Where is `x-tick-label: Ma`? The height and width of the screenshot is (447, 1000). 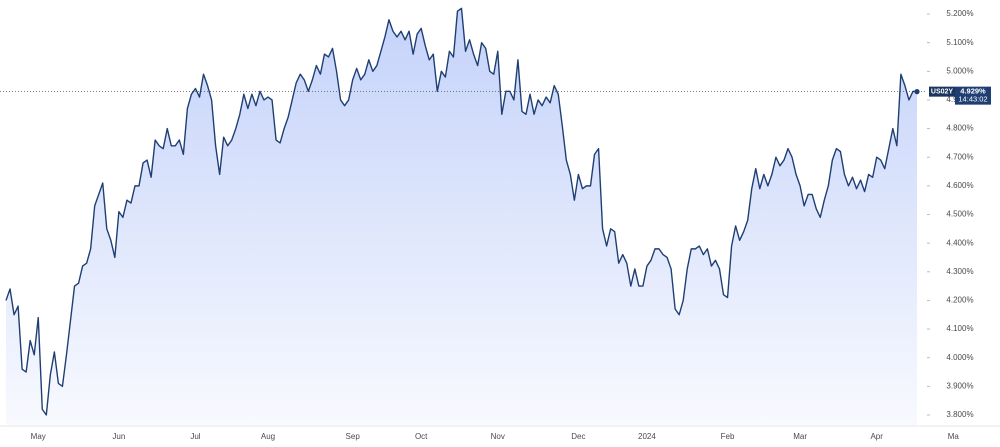 x-tick-label: Ma is located at coordinates (954, 436).